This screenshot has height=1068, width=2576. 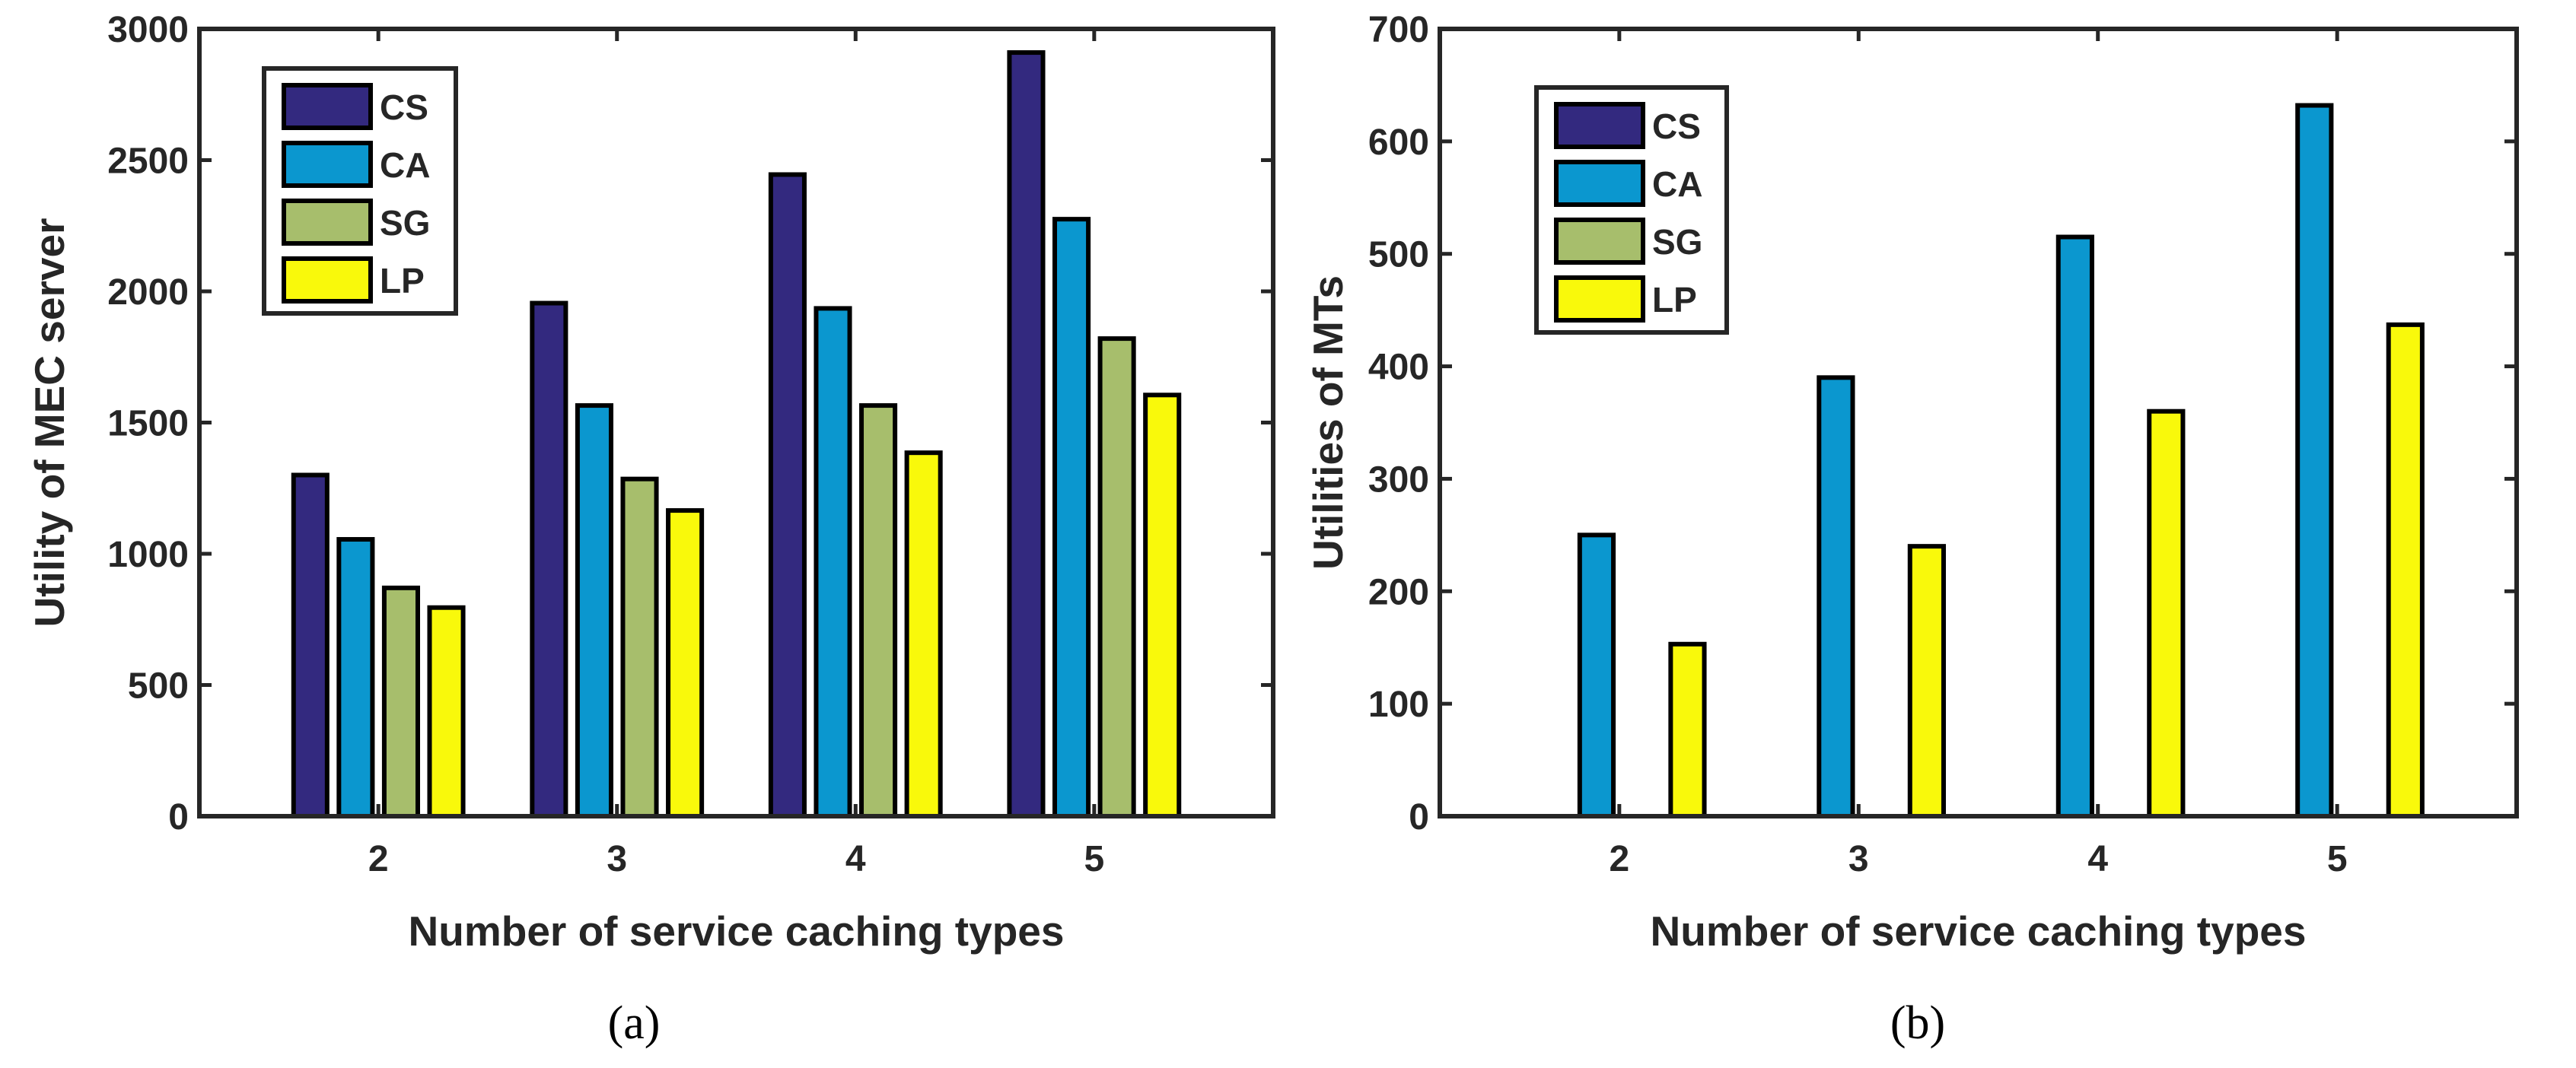 I want to click on y-tick-label: 100, so click(x=1398, y=705).